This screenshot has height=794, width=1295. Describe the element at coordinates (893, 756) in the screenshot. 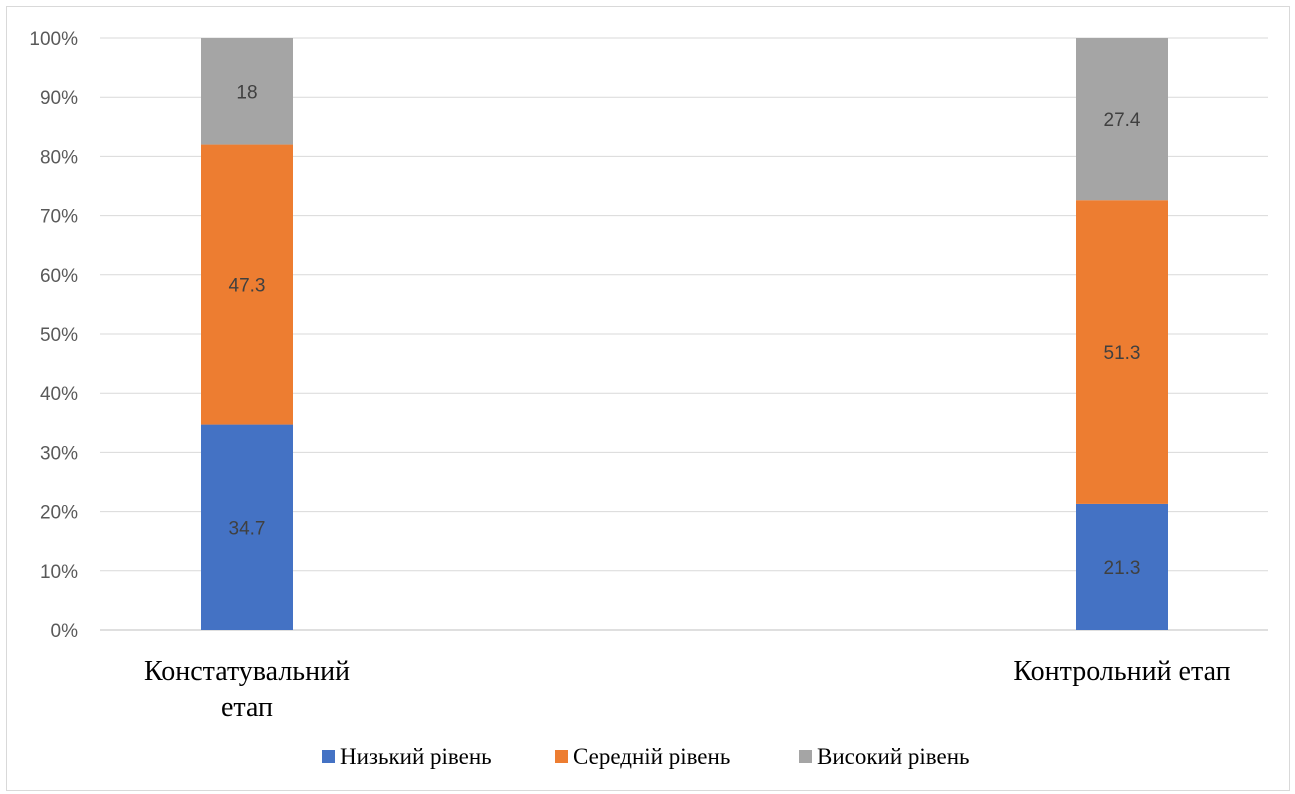

I see `legend-label: Високий рівень` at that location.